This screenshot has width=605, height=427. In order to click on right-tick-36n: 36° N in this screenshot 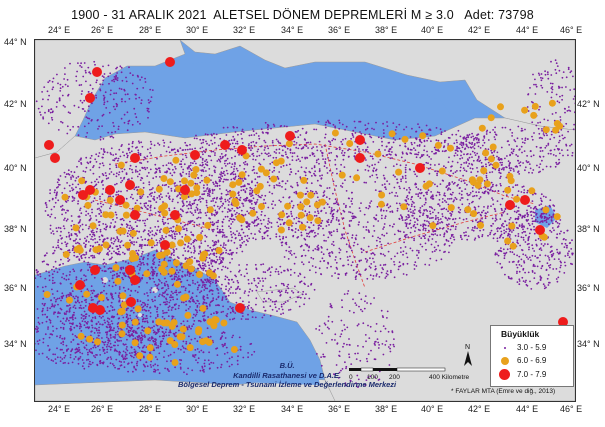, I will do `click(588, 288)`.